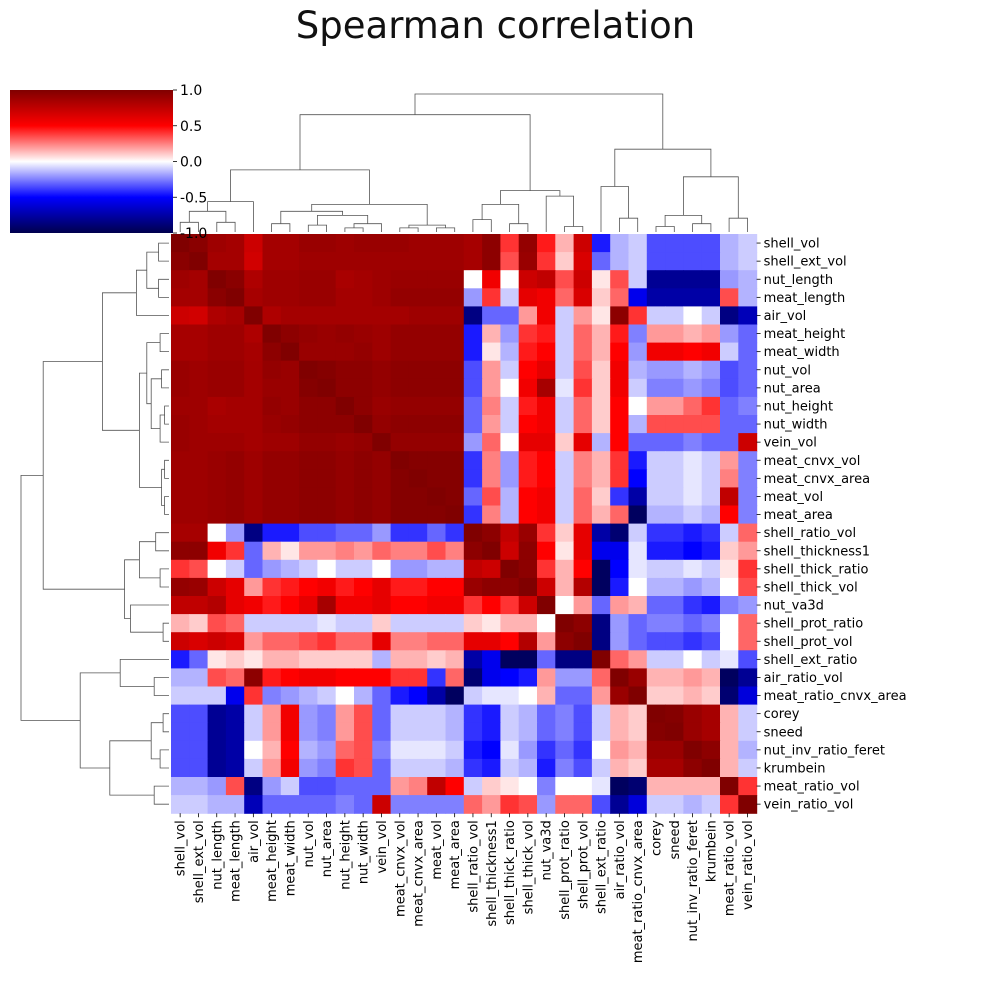 The image size is (991, 986). Describe the element at coordinates (814, 624) in the screenshot. I see `row-label: shell_prot_ratio` at that location.